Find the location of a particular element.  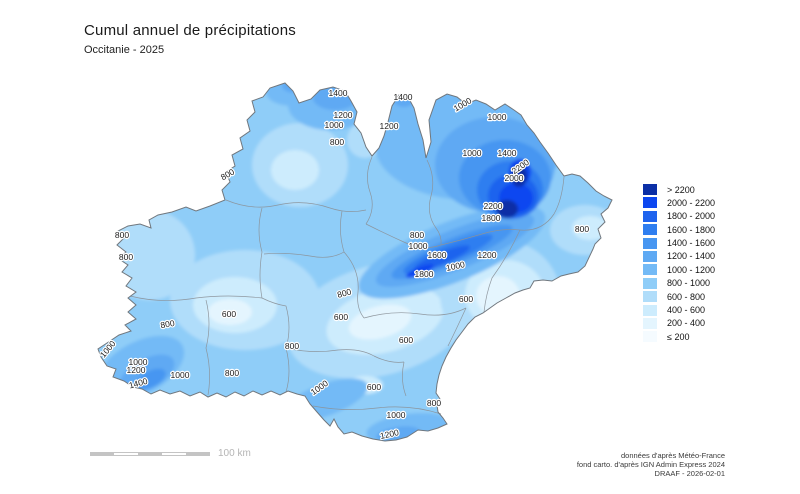

legend-label: 800 - 1000 is located at coordinates (689, 283).